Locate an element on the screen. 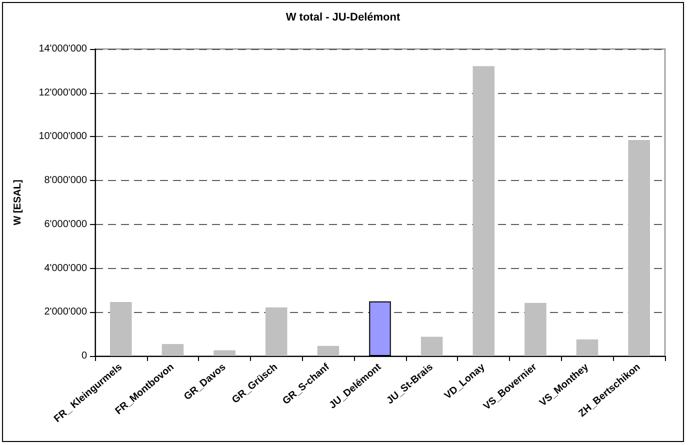 The image size is (688, 445). y-tick-label: 4'000'000 is located at coordinates (66, 268).